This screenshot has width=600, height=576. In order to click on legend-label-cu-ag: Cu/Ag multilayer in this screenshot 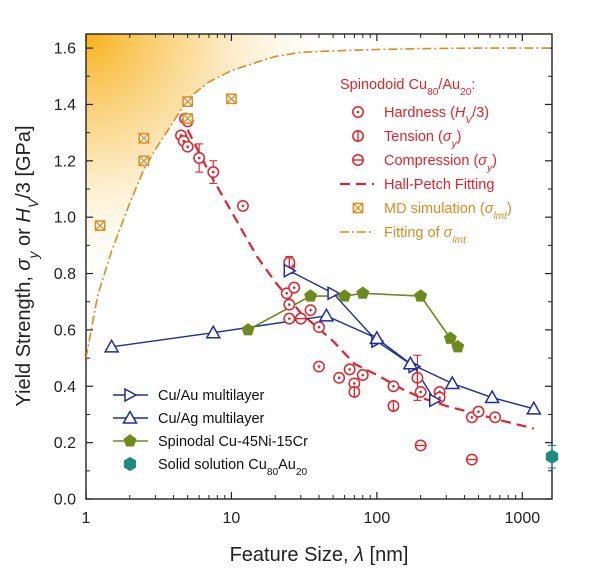, I will do `click(211, 419)`.